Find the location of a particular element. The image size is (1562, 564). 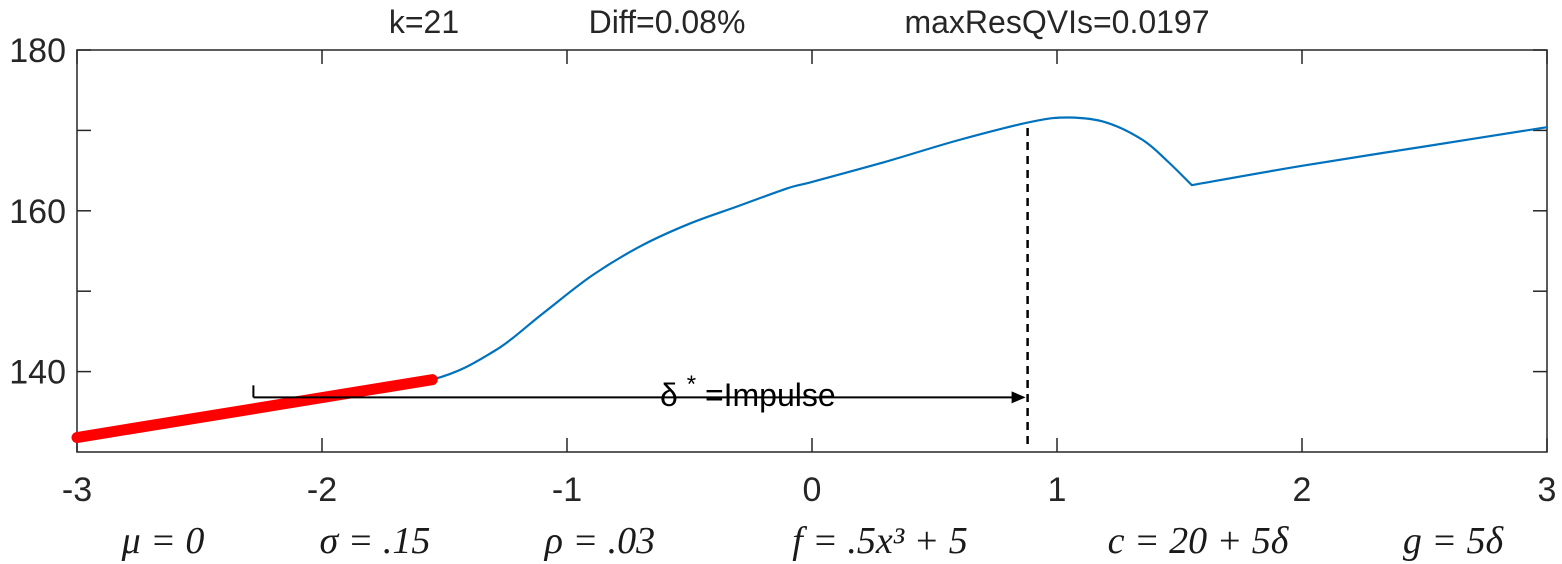

title-k: k=21 is located at coordinates (424, 22).